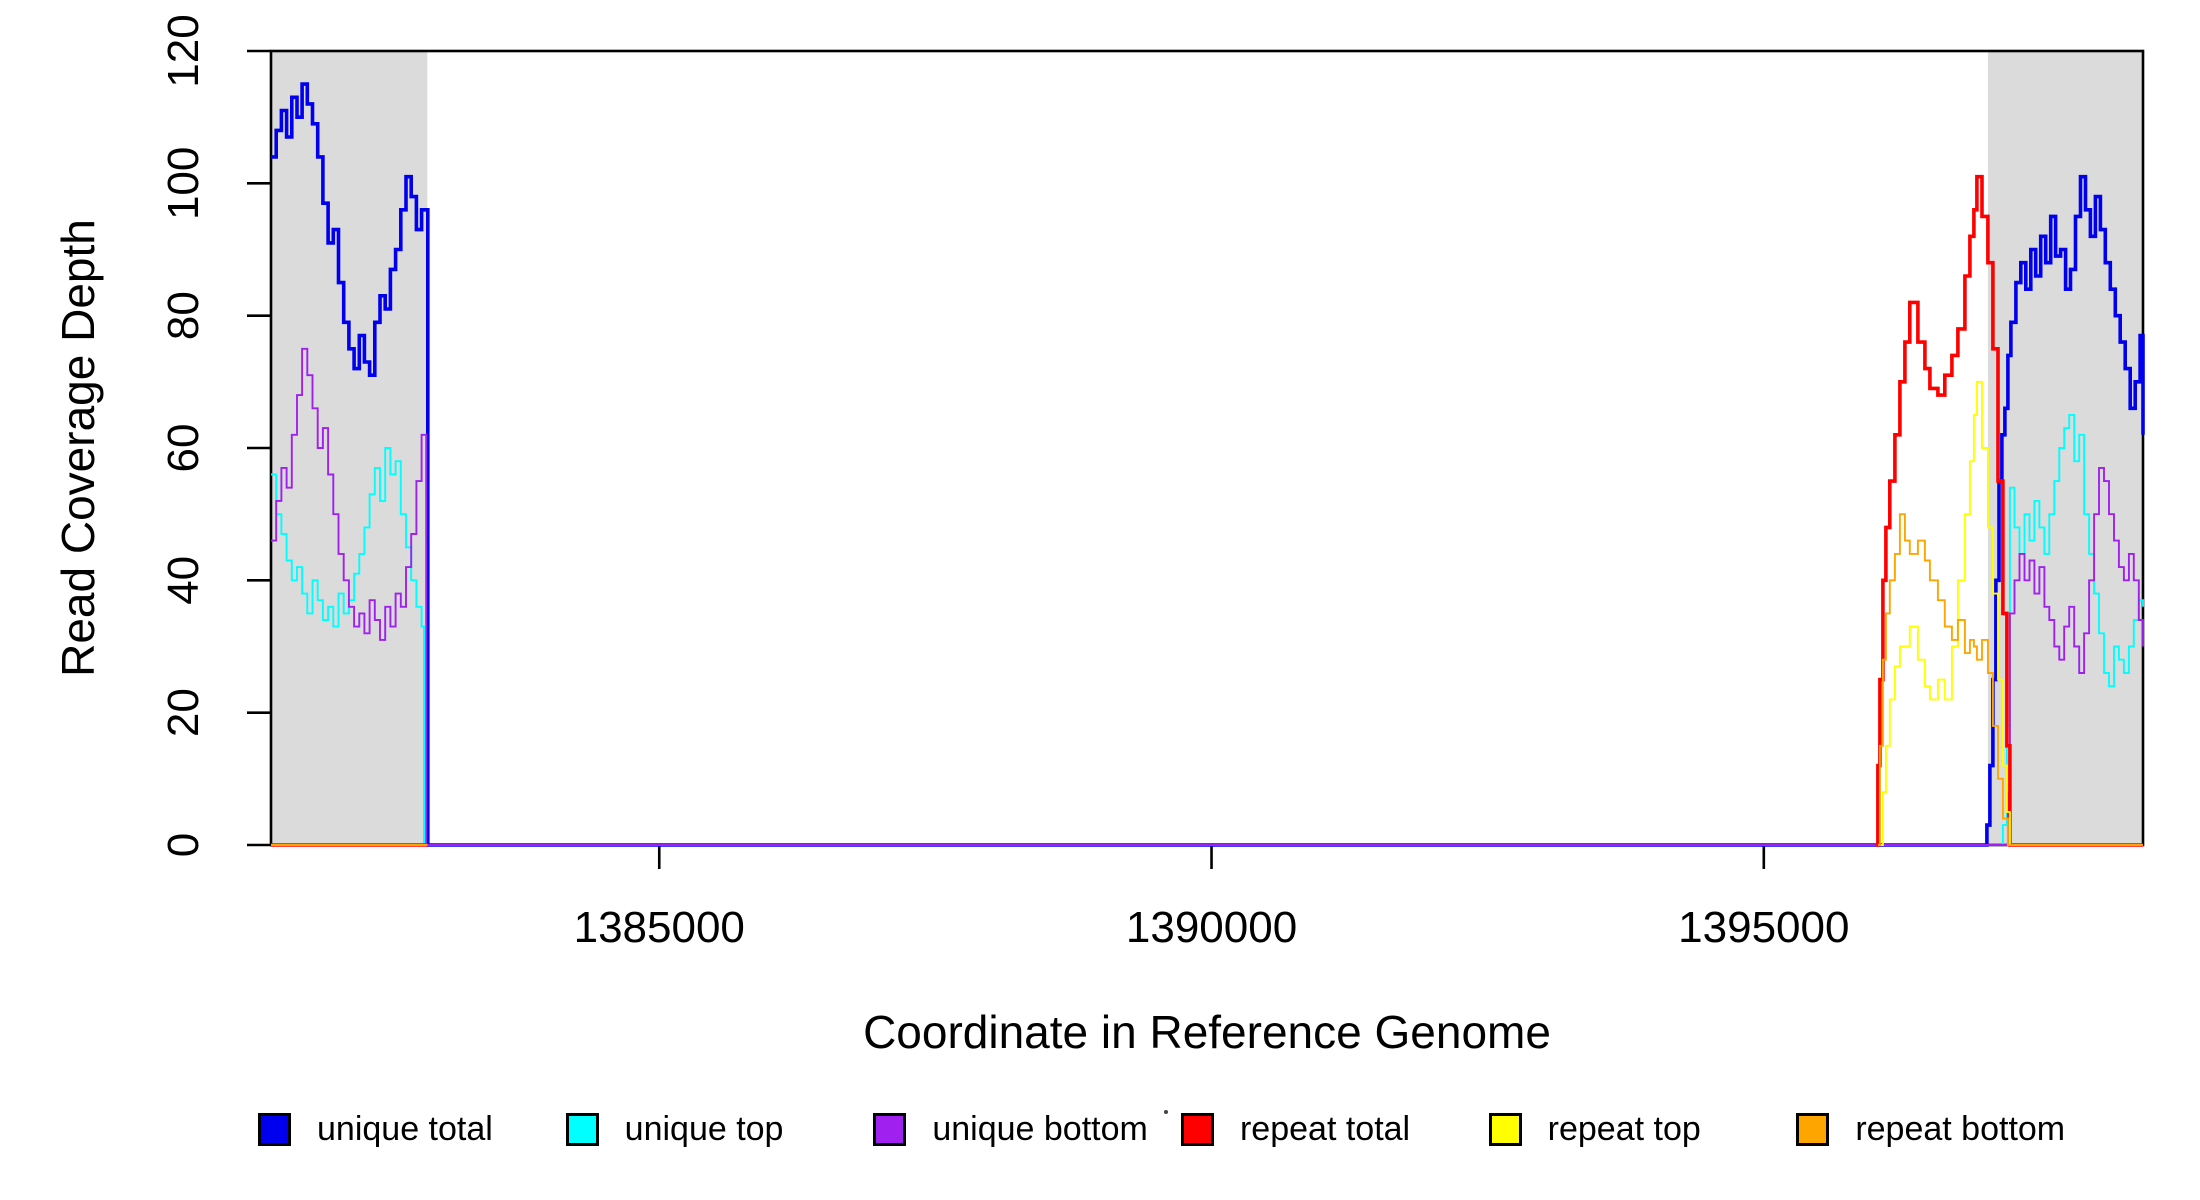 The image size is (2200, 1200). What do you see at coordinates (1197, 1129) in the screenshot?
I see `legend-swatch-repeat-total` at bounding box center [1197, 1129].